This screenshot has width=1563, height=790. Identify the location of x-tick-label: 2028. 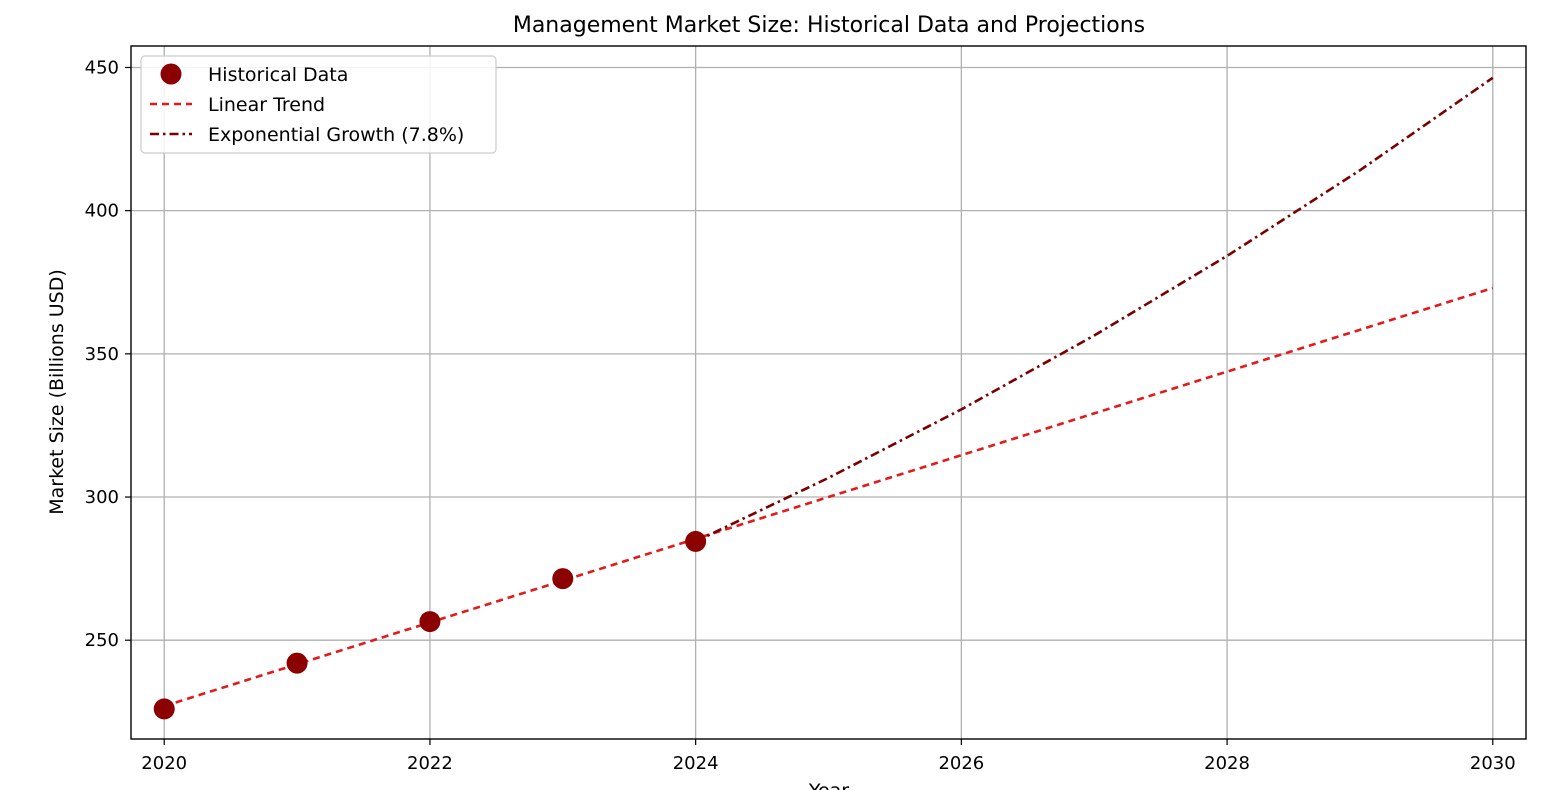
(1227, 763).